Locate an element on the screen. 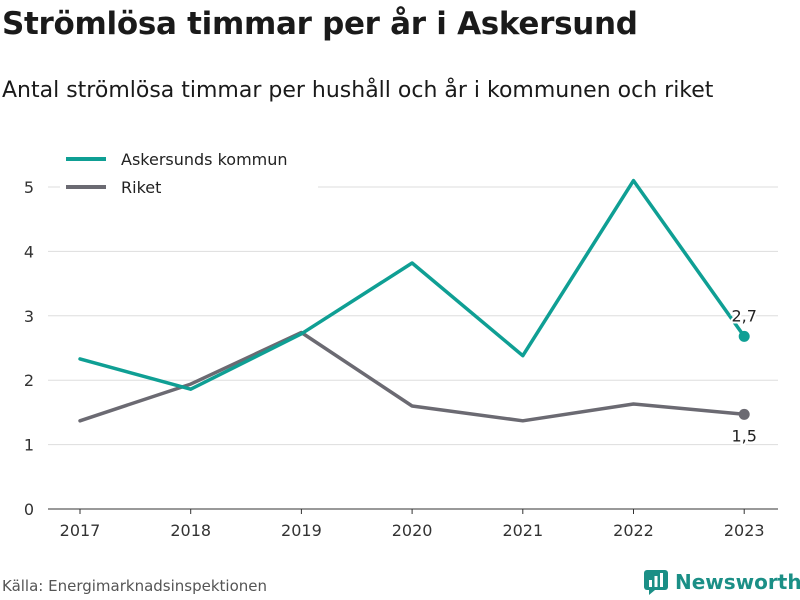  legend-label-riket: Riket is located at coordinates (141, 187).